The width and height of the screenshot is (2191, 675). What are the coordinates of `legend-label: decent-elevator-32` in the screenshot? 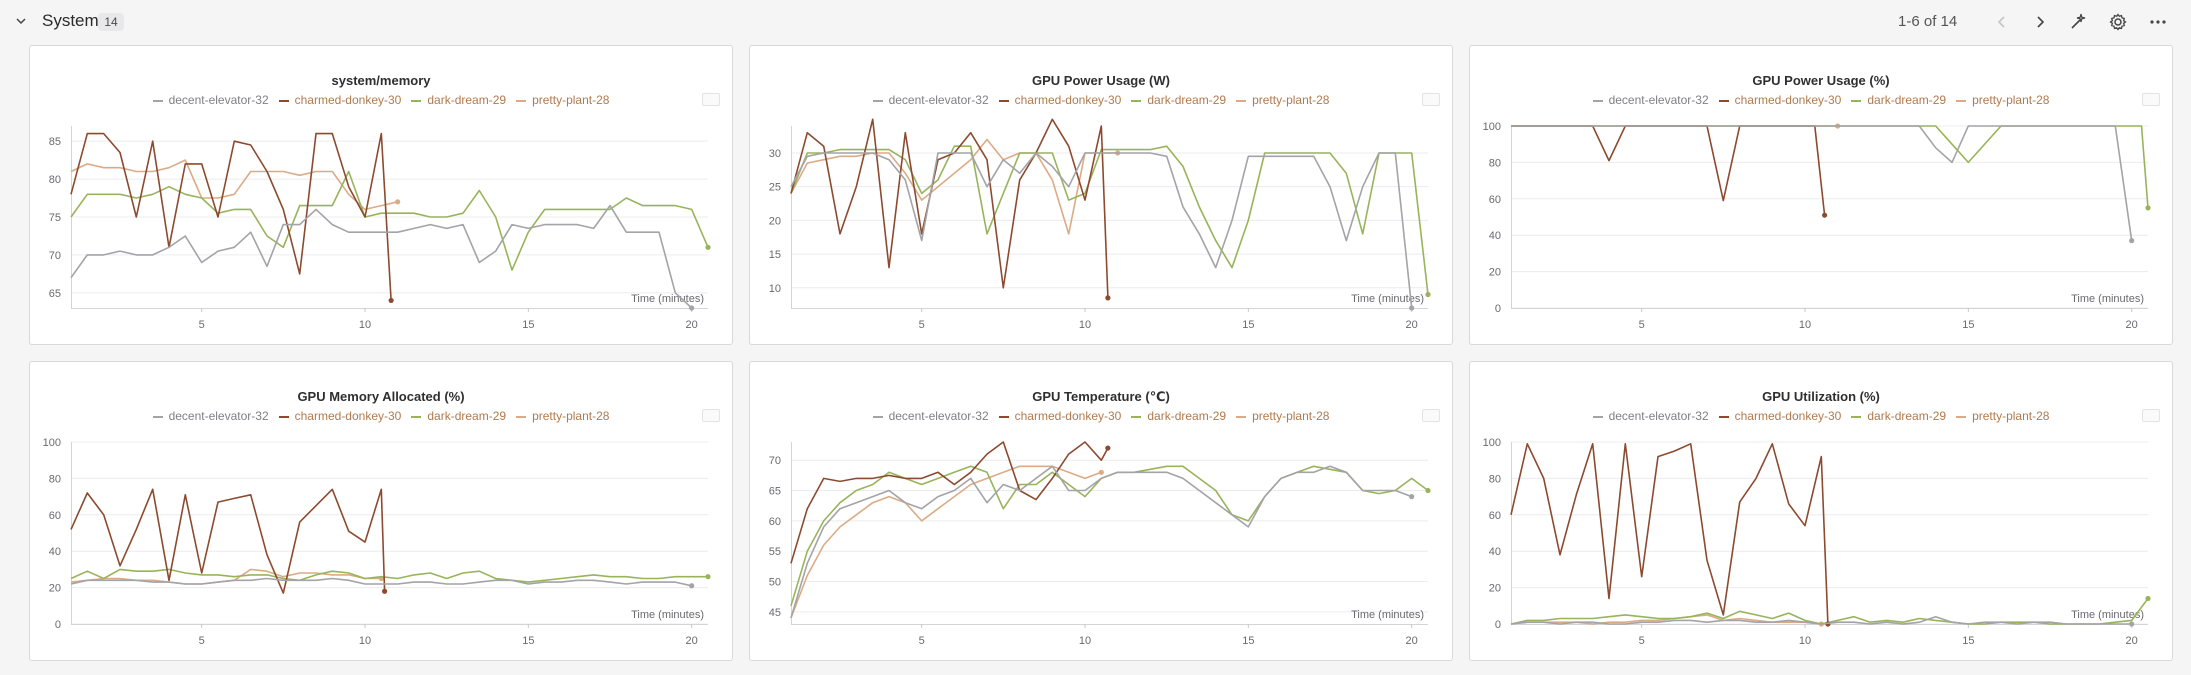 It's located at (218, 416).